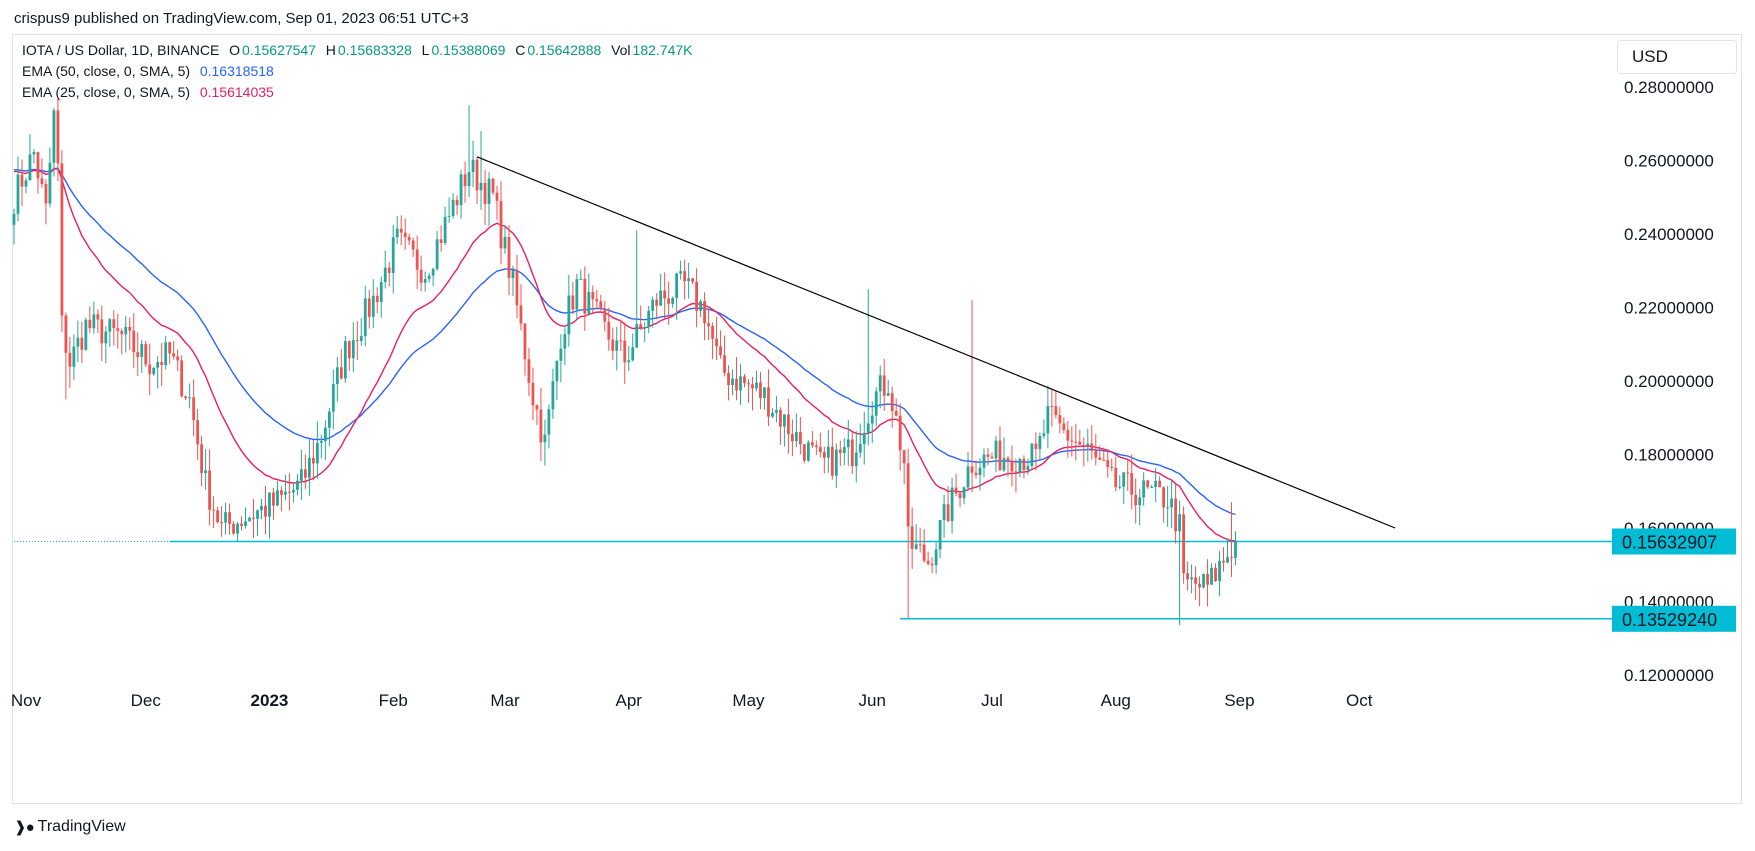  What do you see at coordinates (1677, 57) in the screenshot?
I see `currency-button: USD` at bounding box center [1677, 57].